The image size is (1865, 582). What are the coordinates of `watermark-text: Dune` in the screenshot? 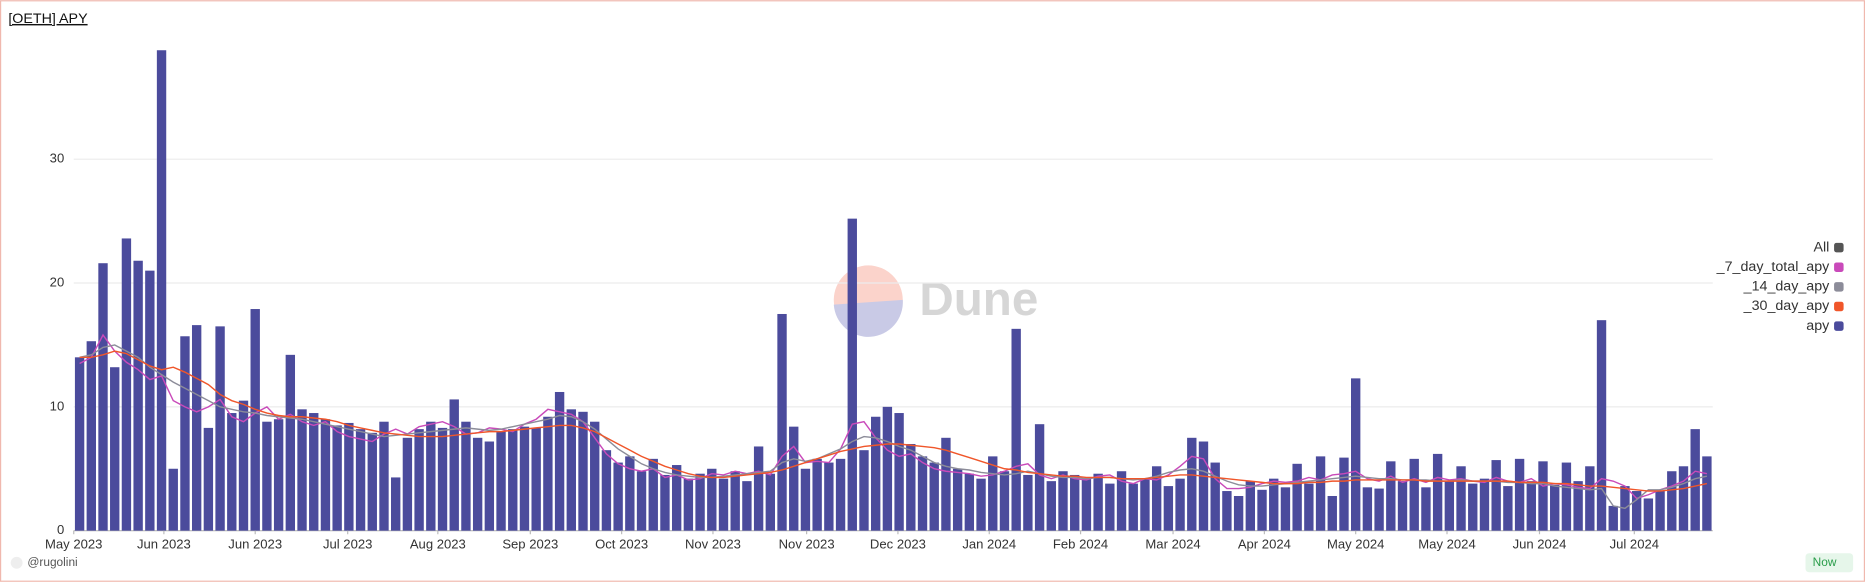 It's located at (978, 299).